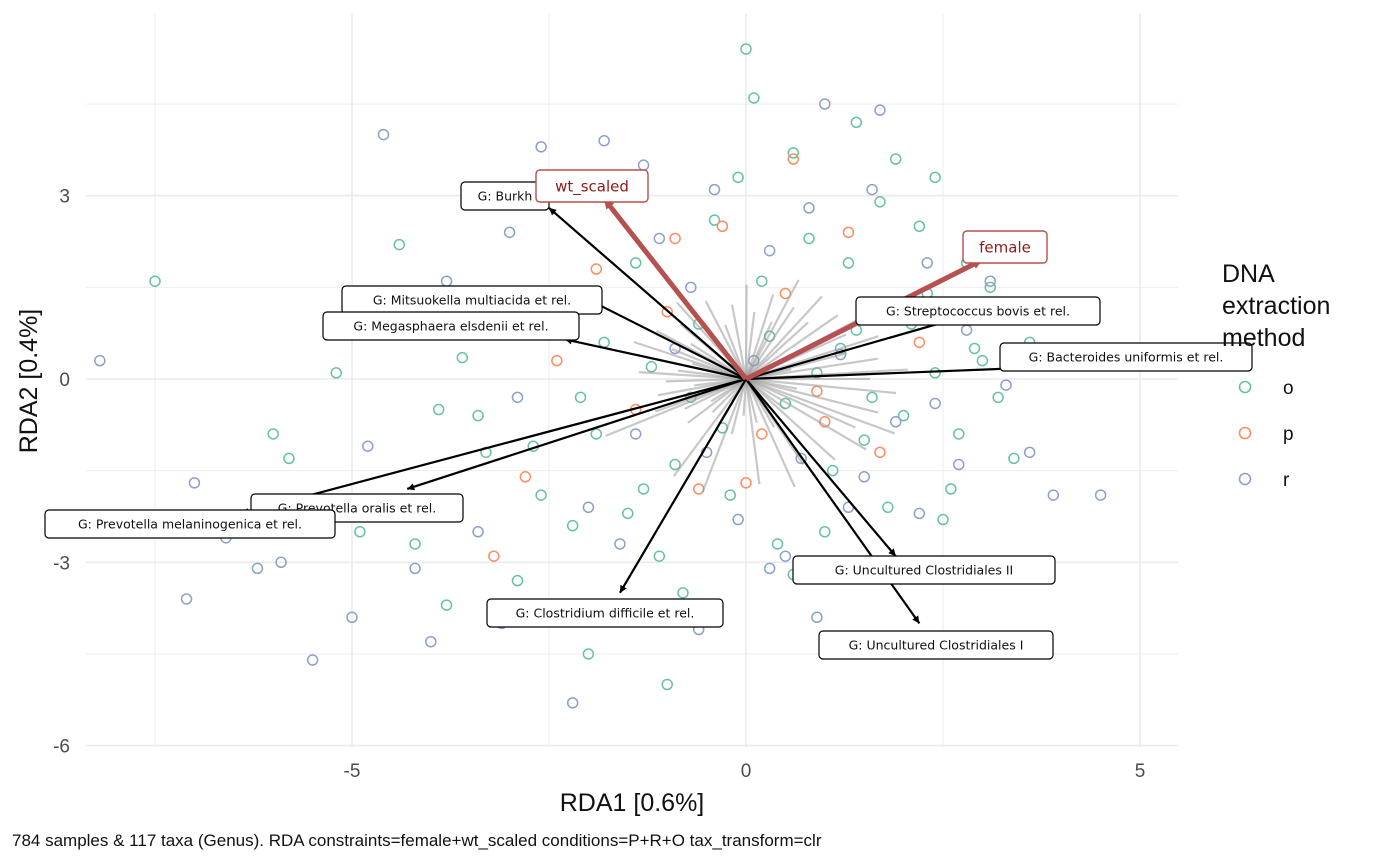 The width and height of the screenshot is (1400, 865). I want to click on legend-label-p: p, so click(1288, 434).